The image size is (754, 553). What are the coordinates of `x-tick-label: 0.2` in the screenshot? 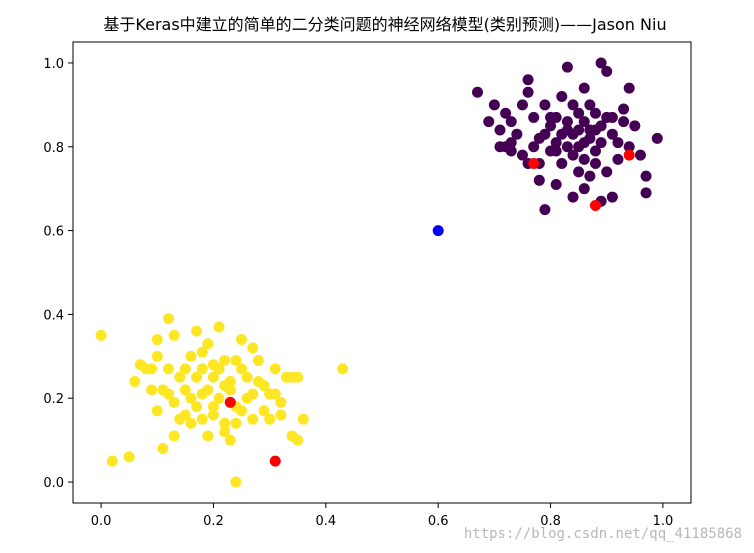 It's located at (213, 521).